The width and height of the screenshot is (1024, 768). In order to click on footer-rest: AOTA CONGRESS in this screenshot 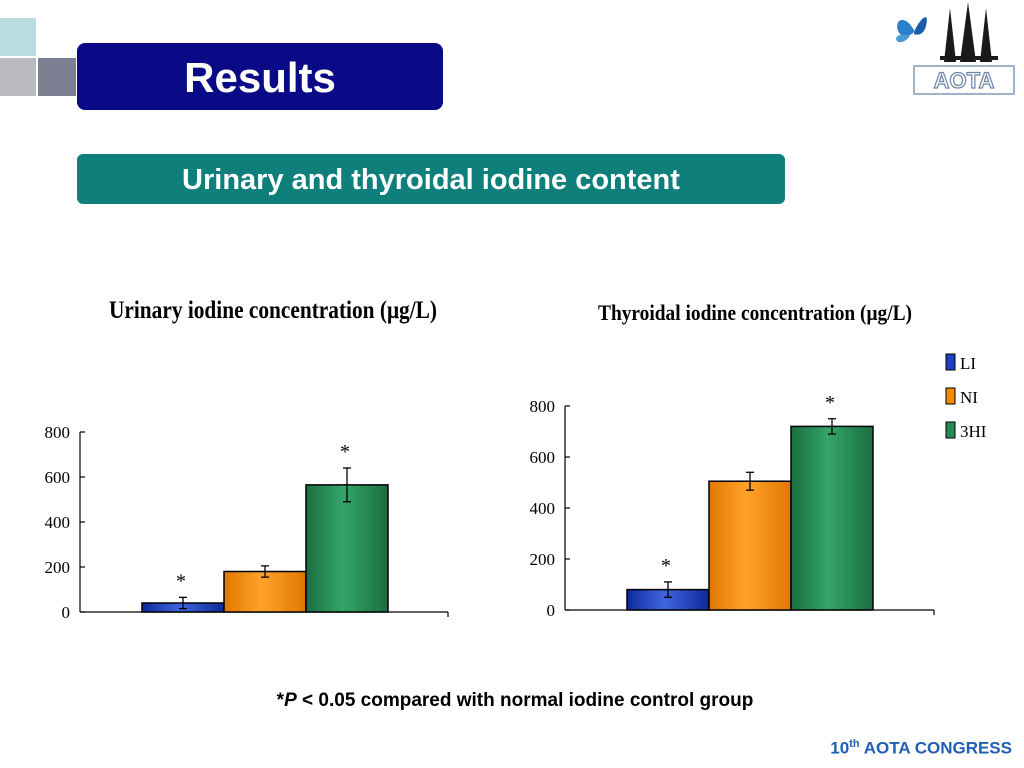, I will do `click(935, 748)`.